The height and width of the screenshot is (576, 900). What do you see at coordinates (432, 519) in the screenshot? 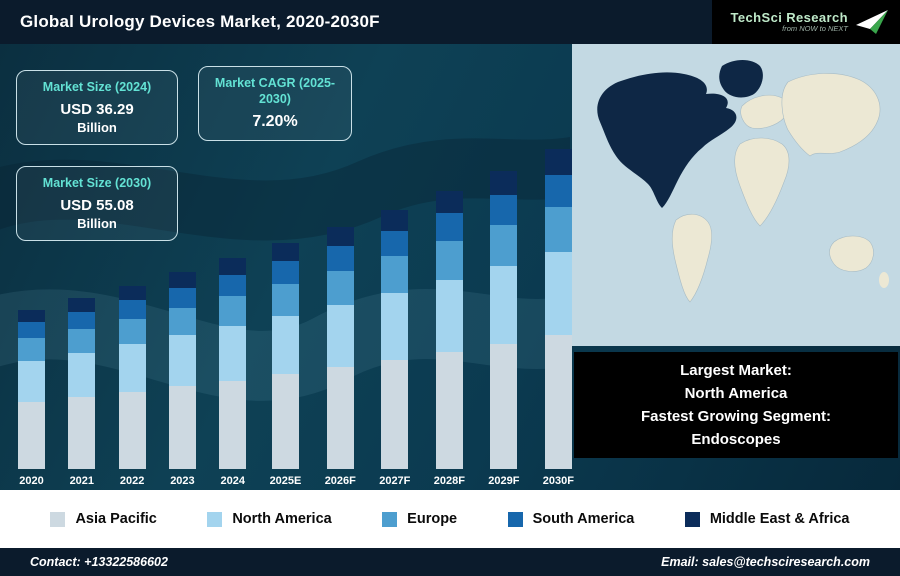
I see `legend-label: Europe` at bounding box center [432, 519].